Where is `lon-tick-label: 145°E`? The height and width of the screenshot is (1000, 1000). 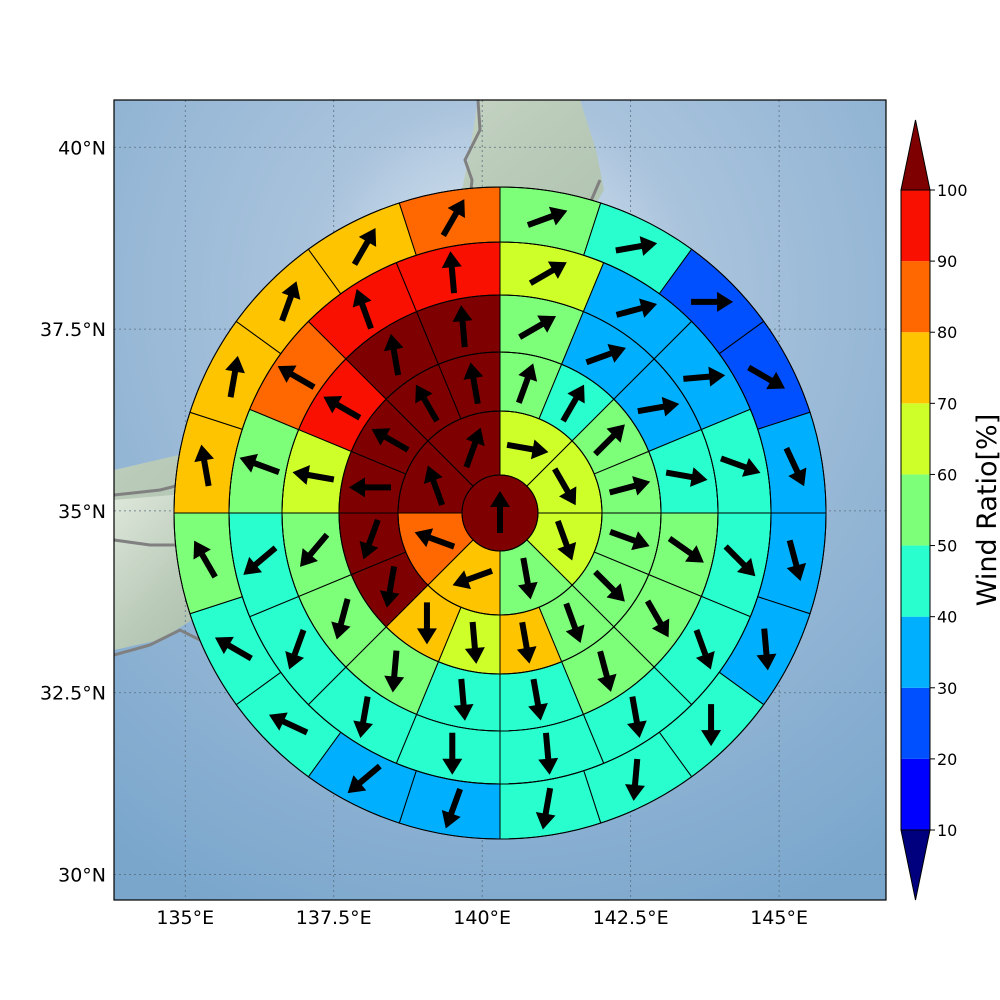
lon-tick-label: 145°E is located at coordinates (779, 918).